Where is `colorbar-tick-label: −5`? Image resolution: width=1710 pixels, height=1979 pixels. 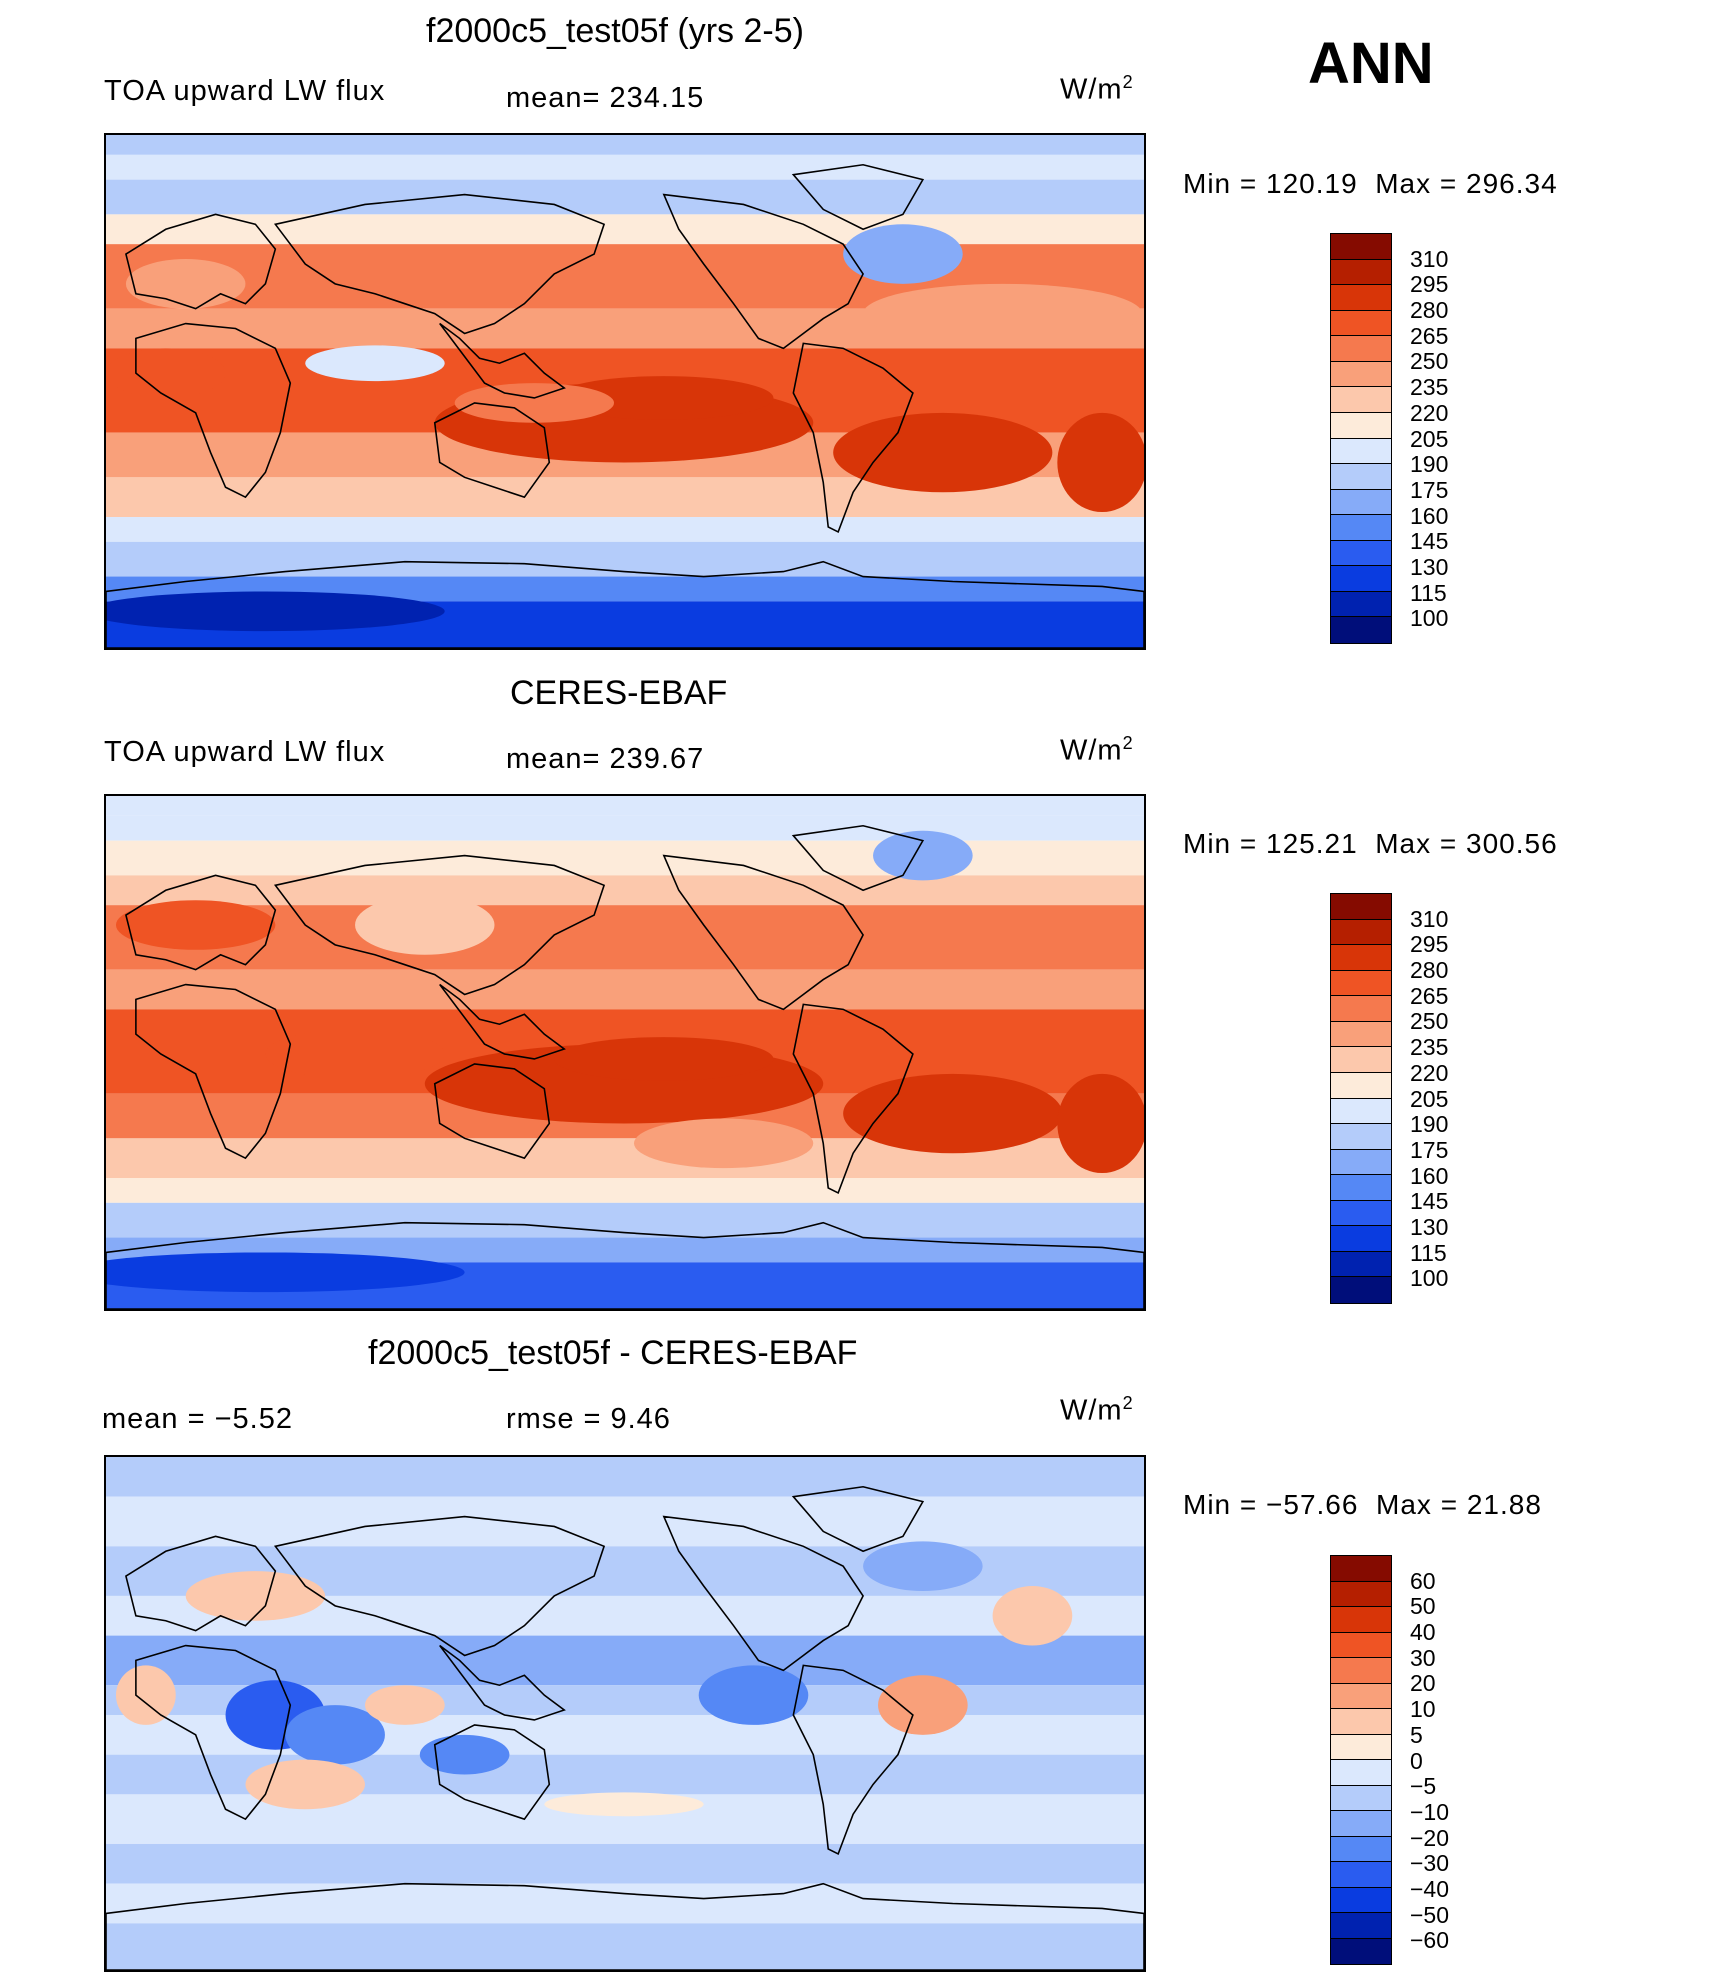
colorbar-tick-label: −5 is located at coordinates (1423, 1786).